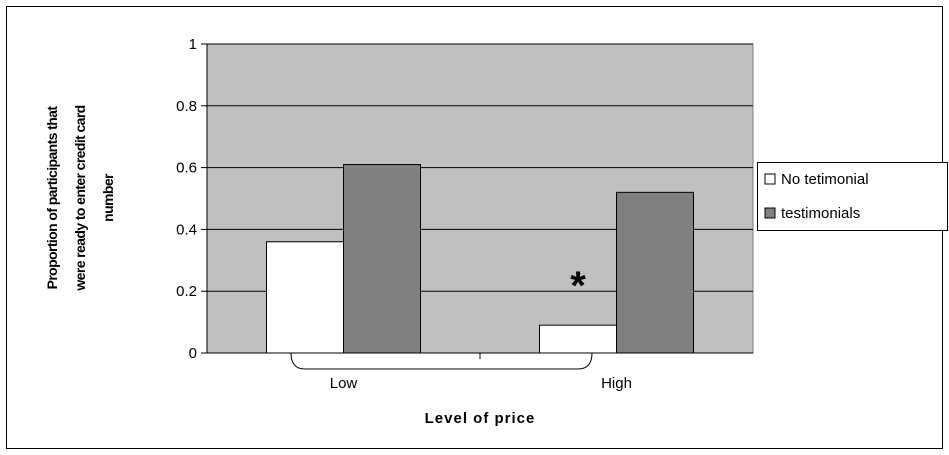 Image resolution: width=949 pixels, height=455 pixels. What do you see at coordinates (770, 179) in the screenshot?
I see `legend-swatch-no-testimonial` at bounding box center [770, 179].